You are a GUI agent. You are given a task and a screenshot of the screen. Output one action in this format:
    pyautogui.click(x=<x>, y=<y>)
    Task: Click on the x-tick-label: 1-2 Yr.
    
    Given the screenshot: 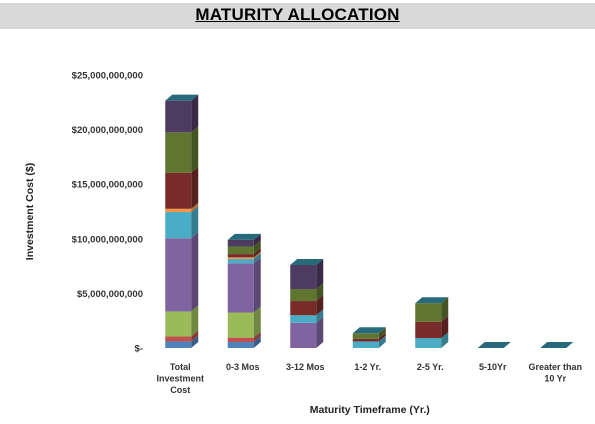 What is the action you would take?
    pyautogui.click(x=367, y=367)
    